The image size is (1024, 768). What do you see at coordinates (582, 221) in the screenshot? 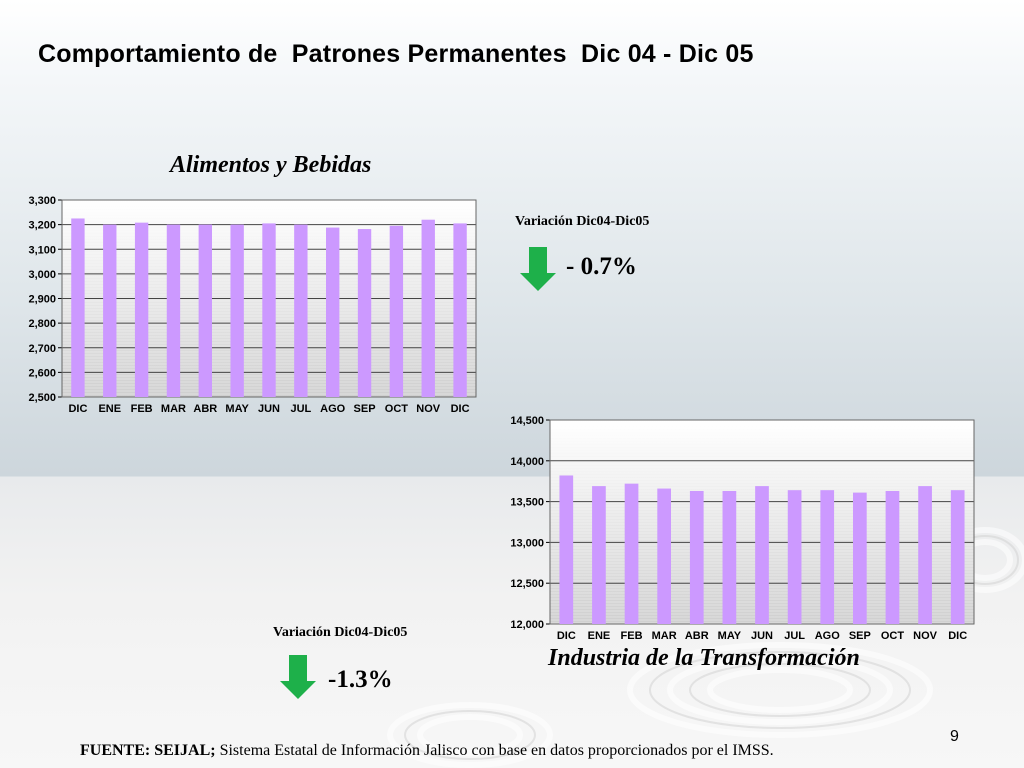
I see `variation-label-alimentos: Variación Dic04-Dic05` at bounding box center [582, 221].